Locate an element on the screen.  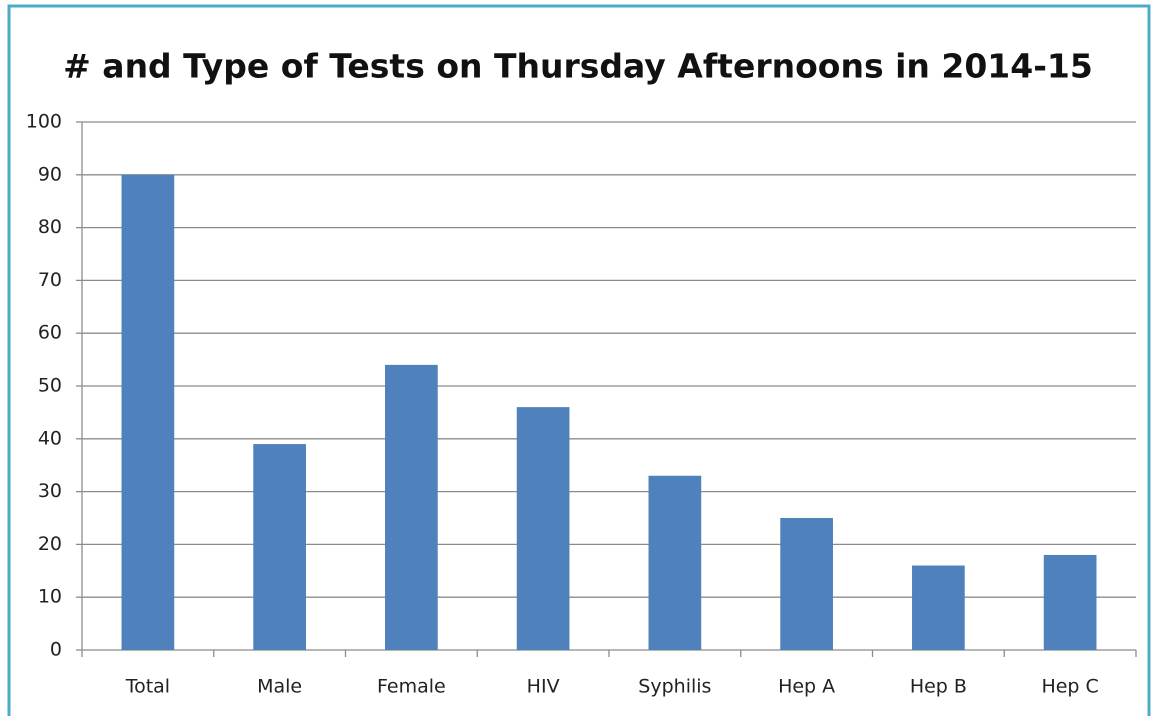
y-tick-label: 40 is located at coordinates (50, 438).